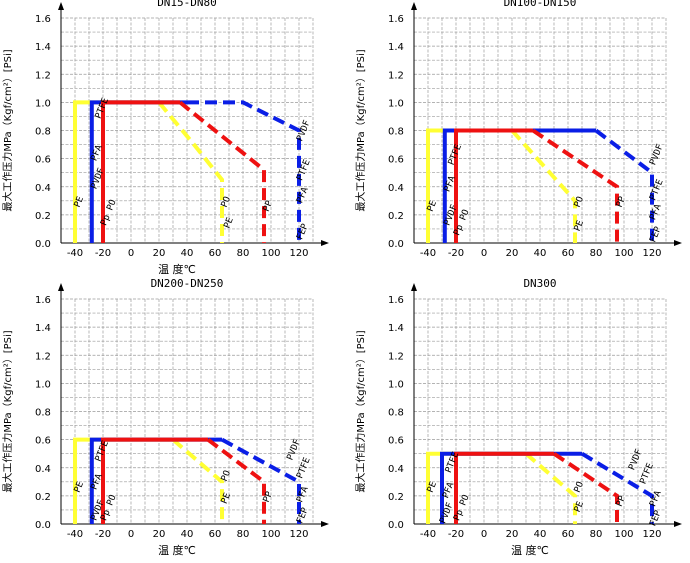 This screenshot has width=690, height=563. I want to click on y-tick-label: 0.0, so click(396, 525).